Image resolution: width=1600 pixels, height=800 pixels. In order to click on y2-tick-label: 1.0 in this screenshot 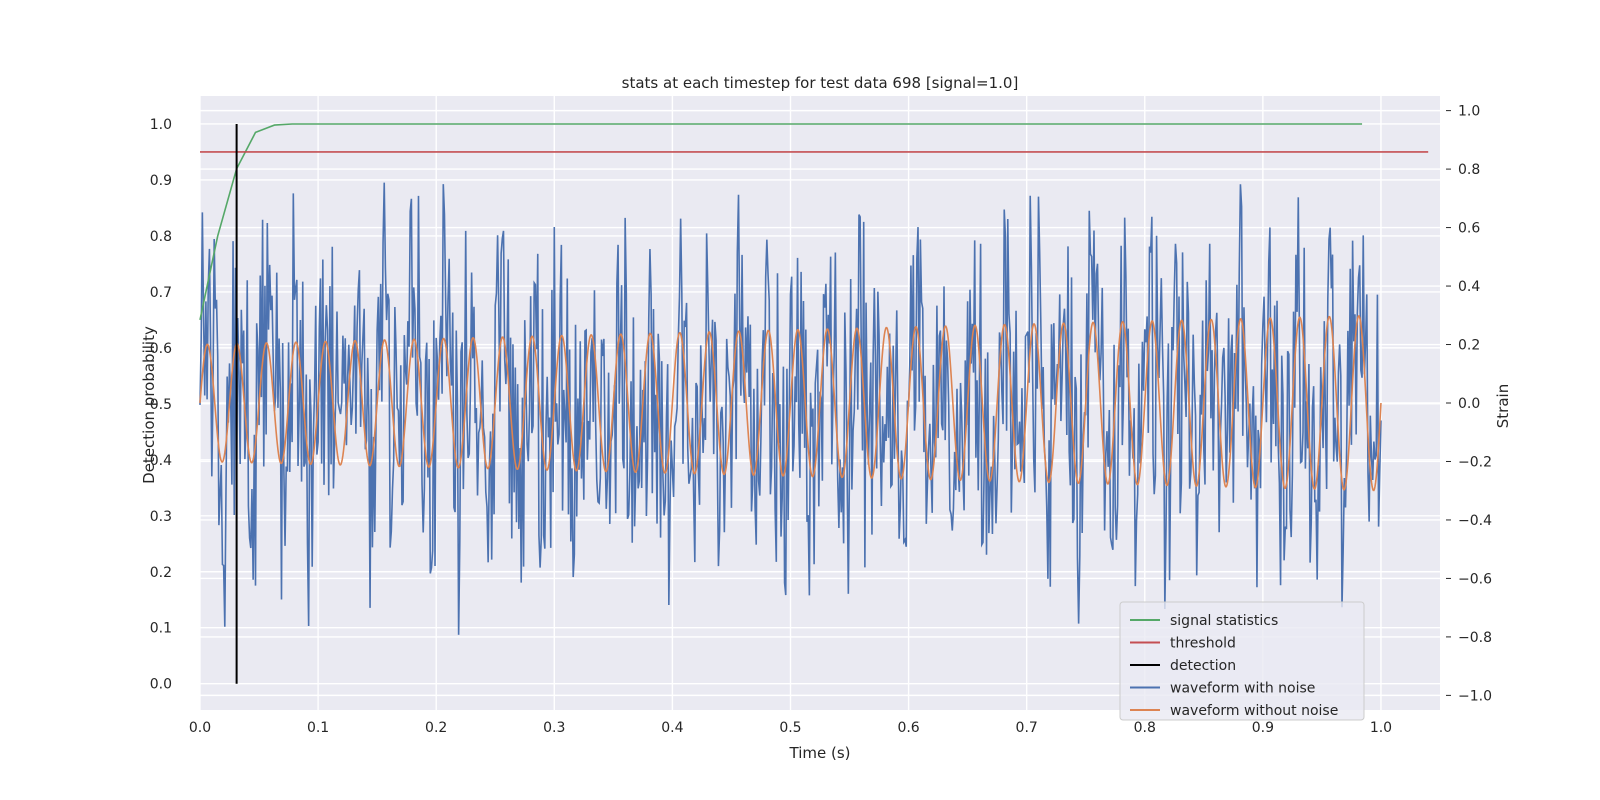, I will do `click(1469, 112)`.